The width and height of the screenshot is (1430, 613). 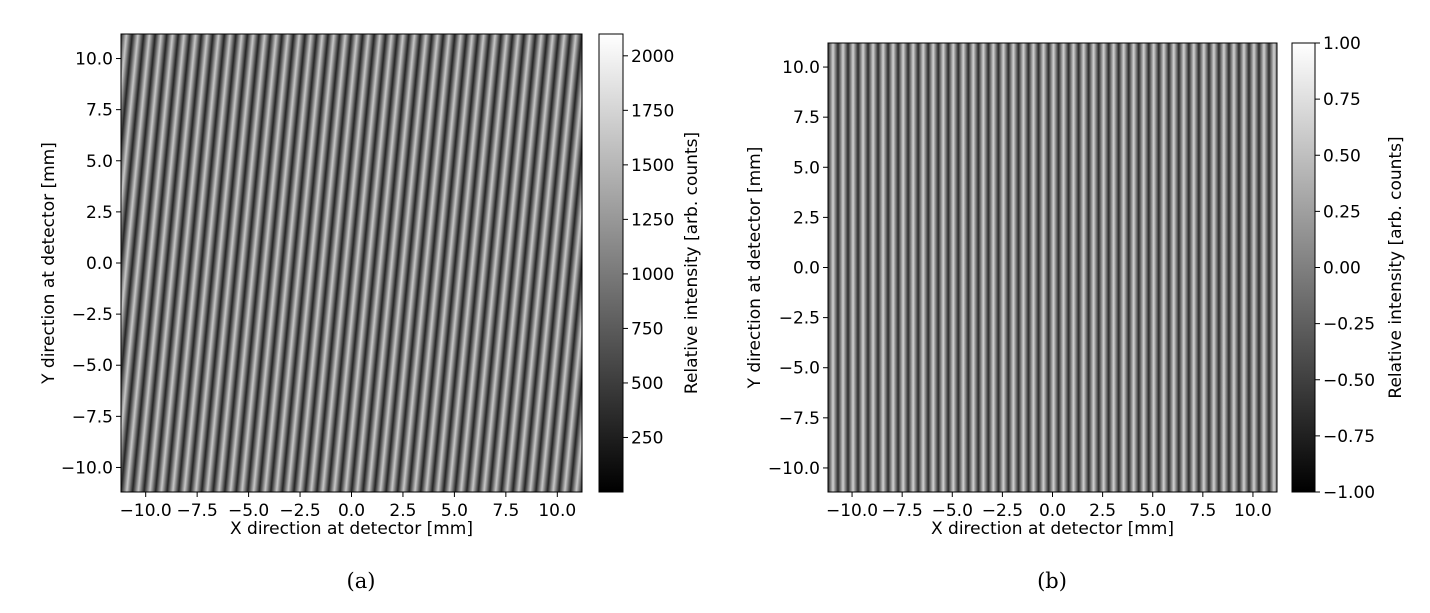 I want to click on colorbar-tick-label: 500, so click(x=647, y=384).